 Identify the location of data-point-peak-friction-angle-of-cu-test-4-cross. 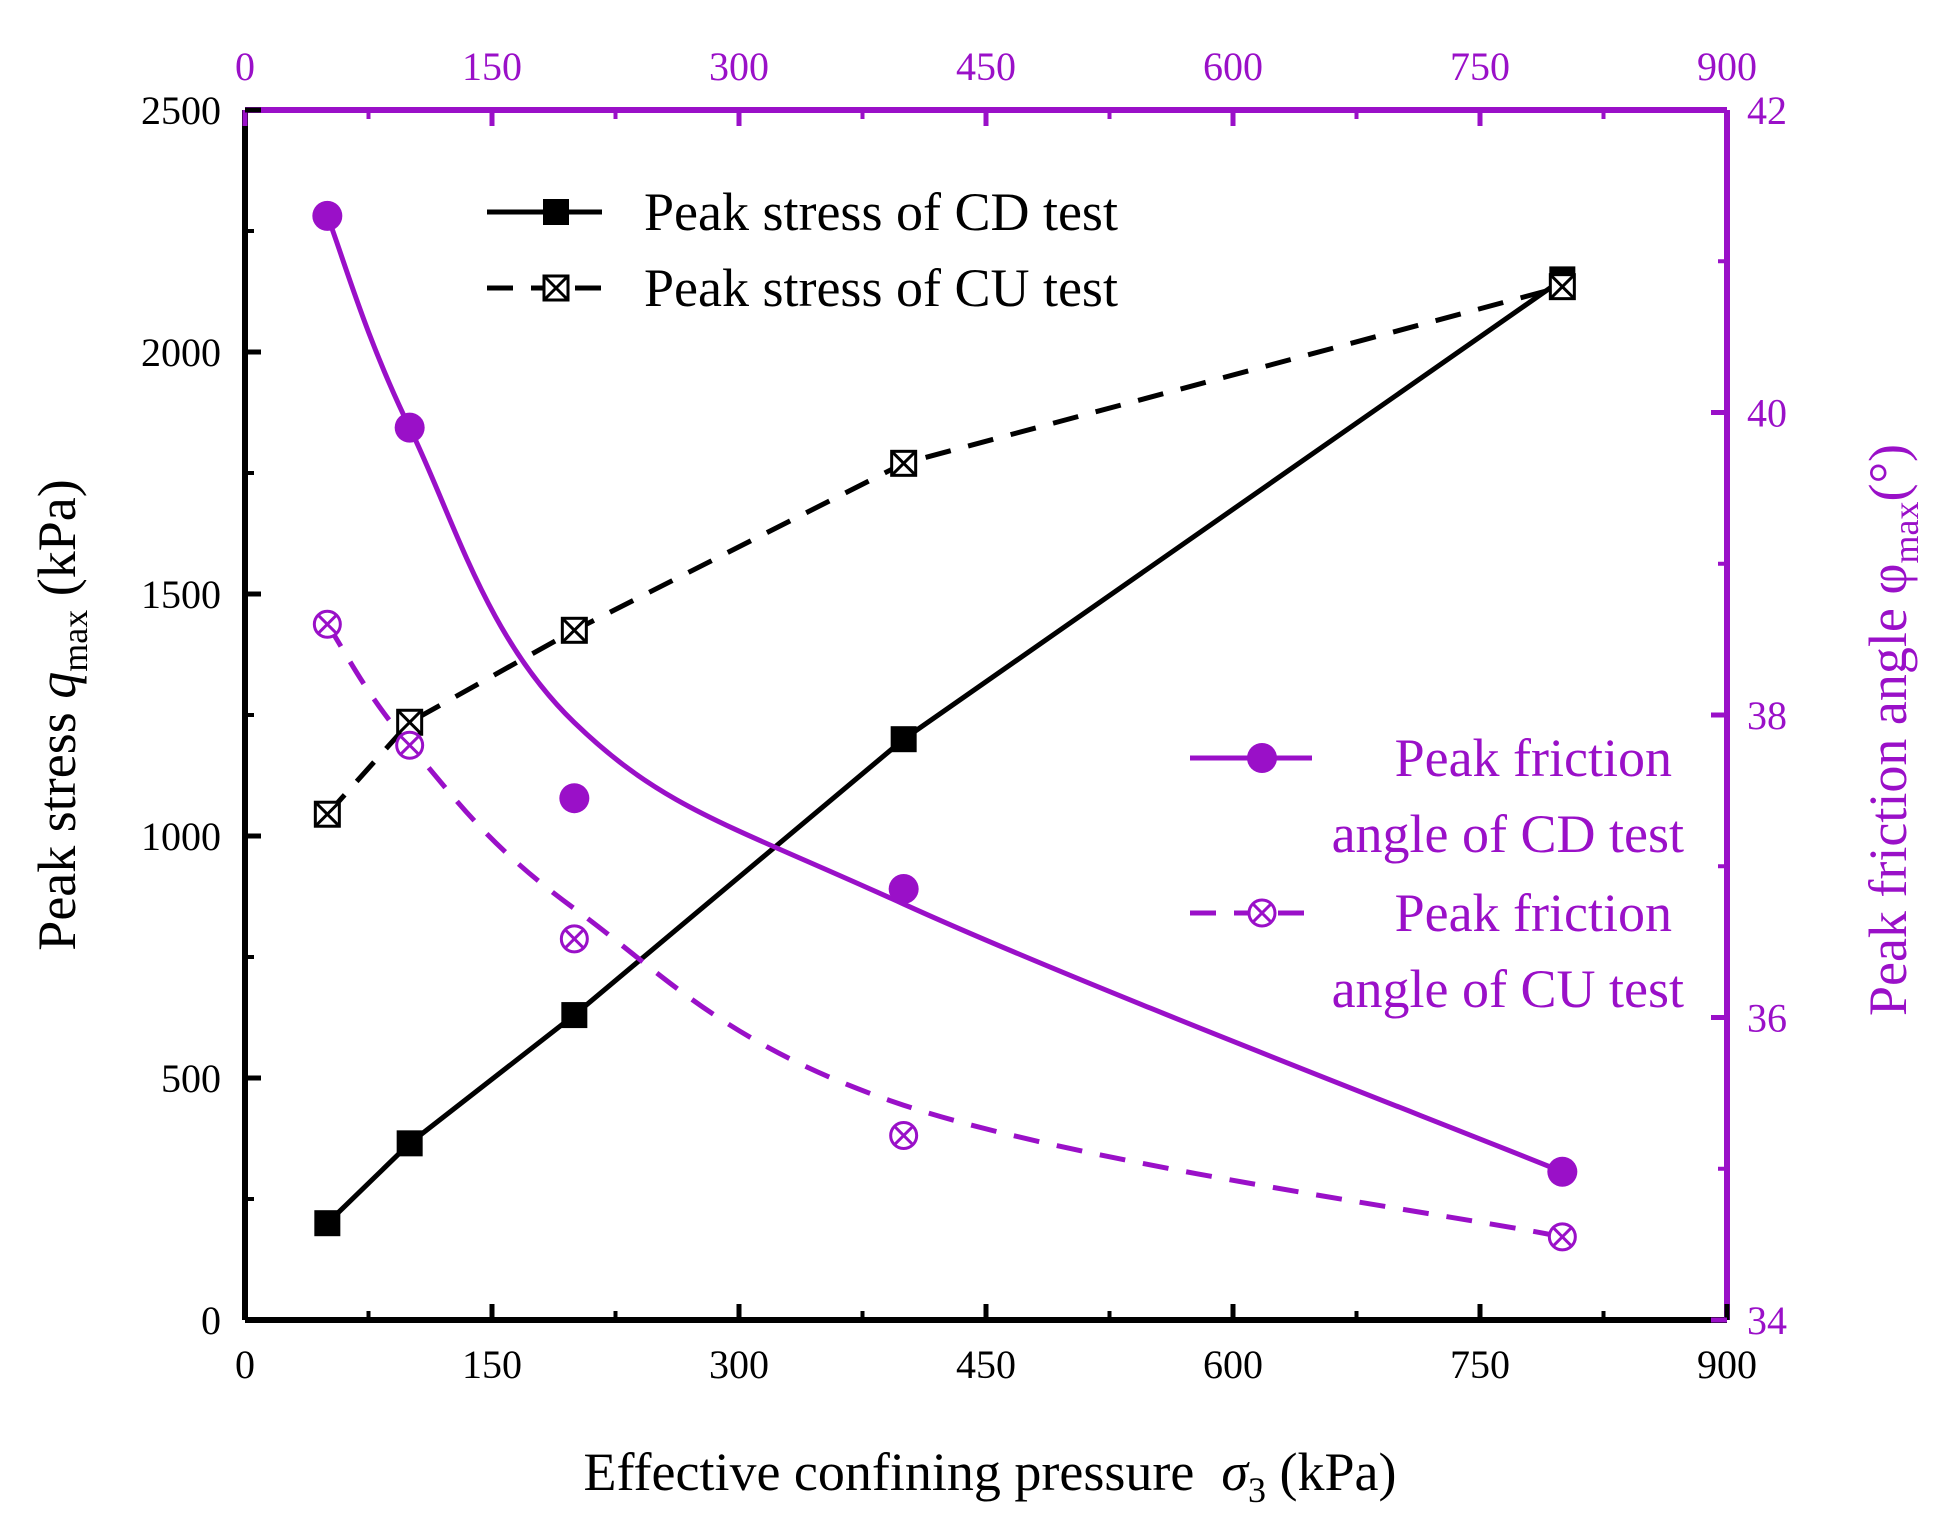
(1562, 1237).